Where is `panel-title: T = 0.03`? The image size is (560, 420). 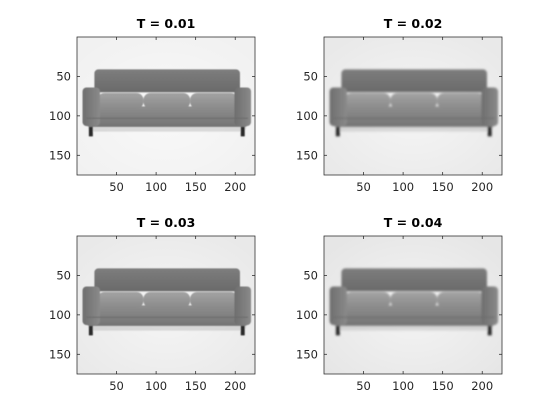
panel-title: T = 0.03 is located at coordinates (166, 222).